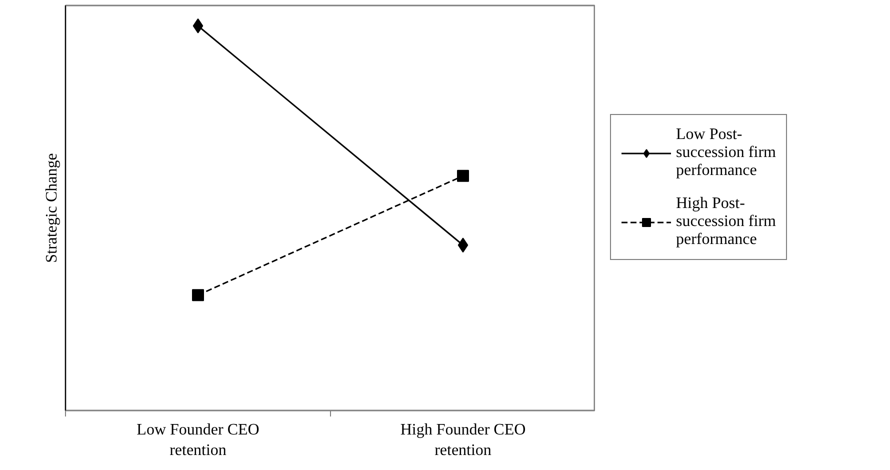  Describe the element at coordinates (52, 208) in the screenshot. I see `y-axis-title: Strategic Change` at that location.